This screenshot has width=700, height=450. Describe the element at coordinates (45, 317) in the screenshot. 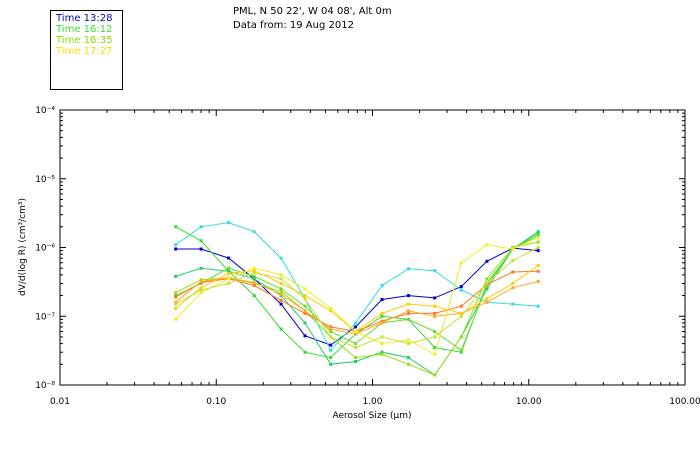

I see `y-tick-label: 10⁻⁷` at that location.